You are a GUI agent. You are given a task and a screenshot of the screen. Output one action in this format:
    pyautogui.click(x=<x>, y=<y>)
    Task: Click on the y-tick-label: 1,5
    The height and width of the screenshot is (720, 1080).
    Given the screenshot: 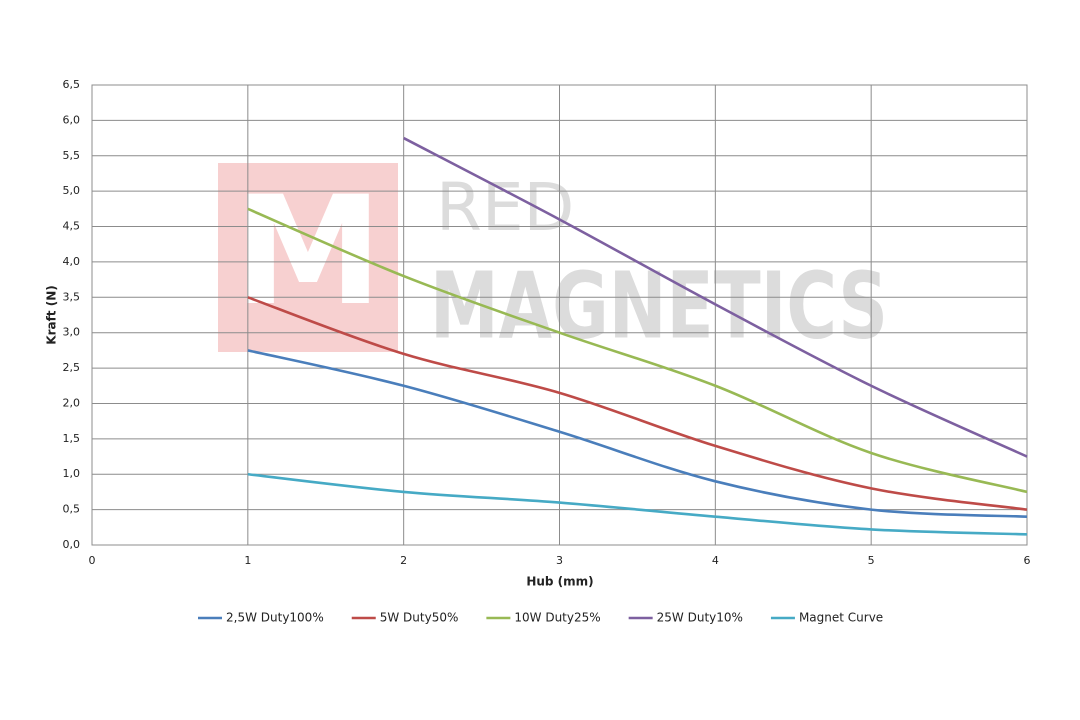 What is the action you would take?
    pyautogui.click(x=72, y=438)
    